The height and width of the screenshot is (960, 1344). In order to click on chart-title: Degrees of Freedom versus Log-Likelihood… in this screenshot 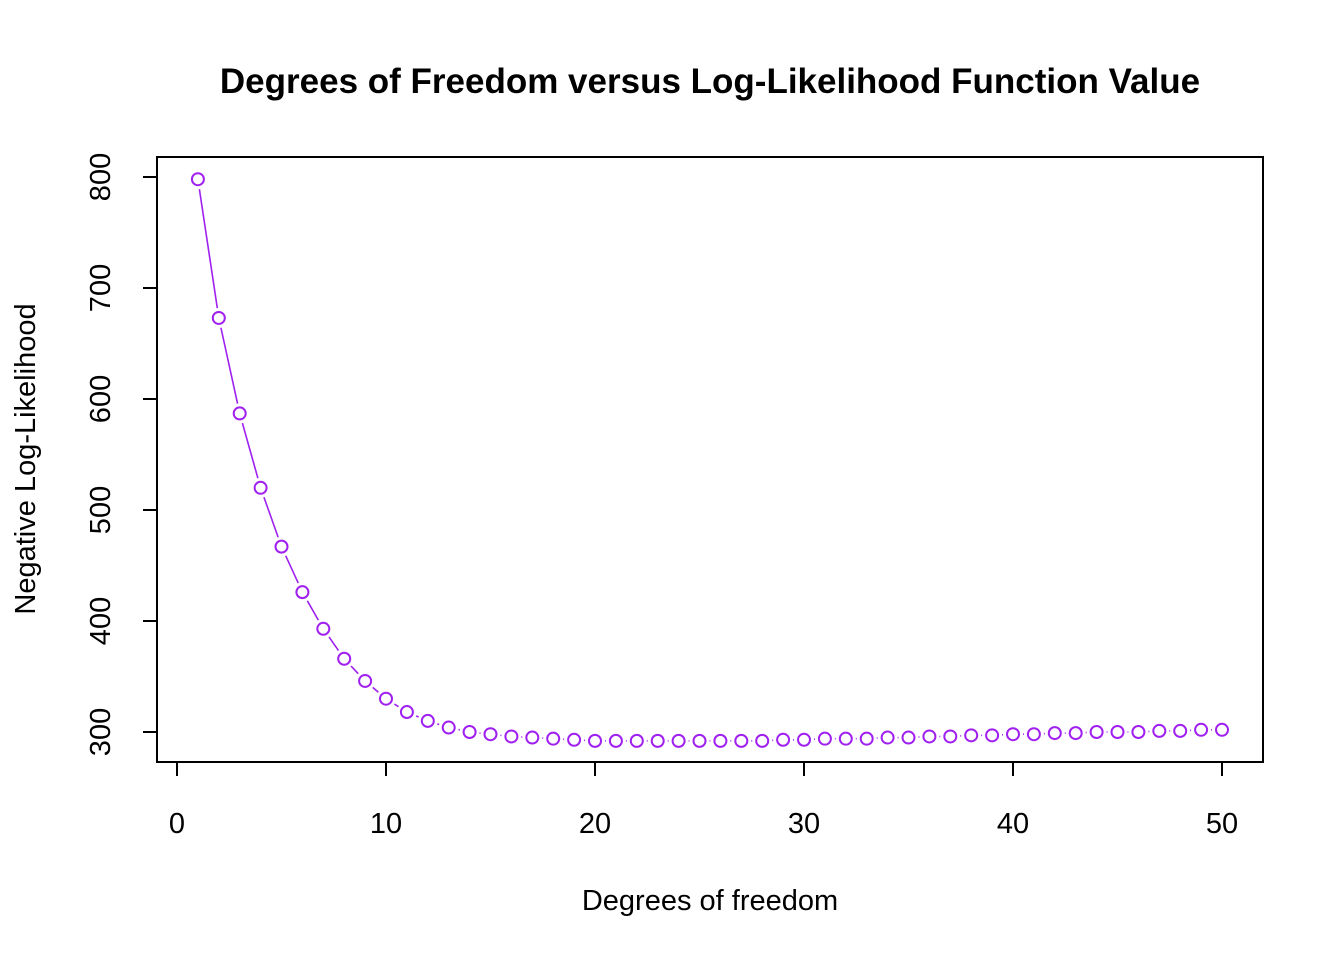, I will do `click(710, 81)`.